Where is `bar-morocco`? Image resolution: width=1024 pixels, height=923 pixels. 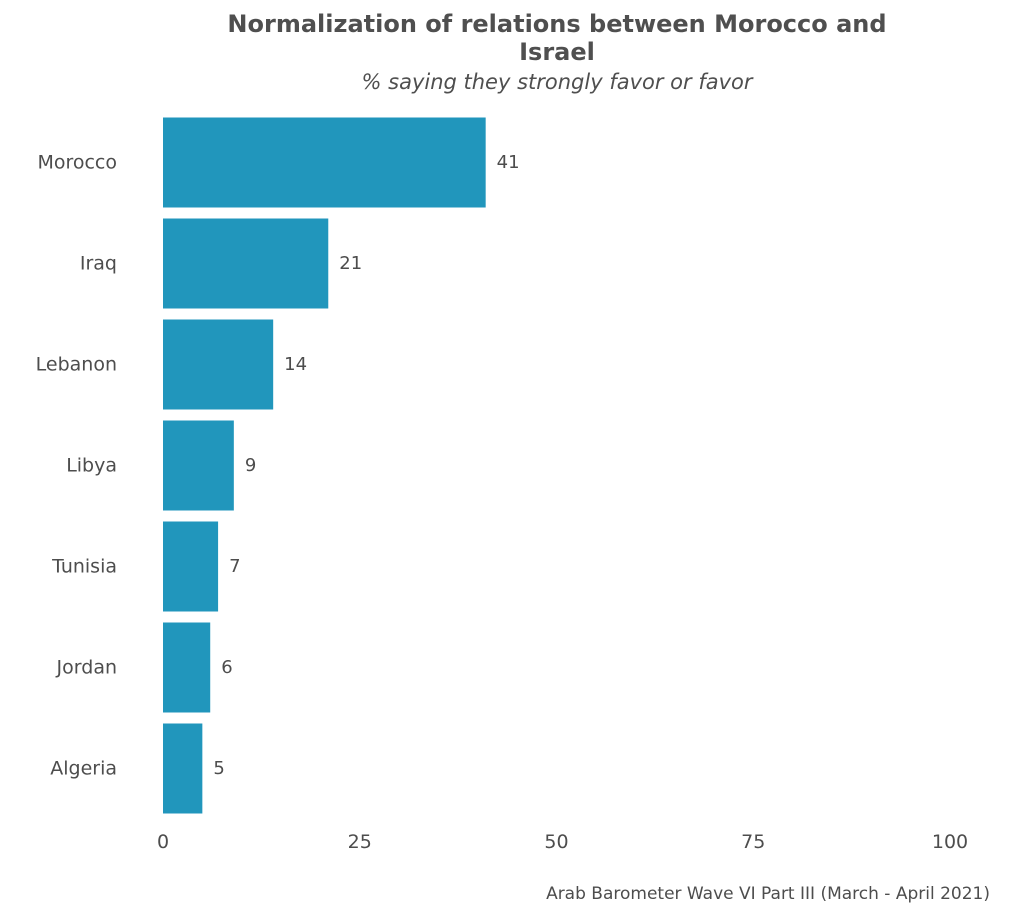
bar-morocco is located at coordinates (324, 162).